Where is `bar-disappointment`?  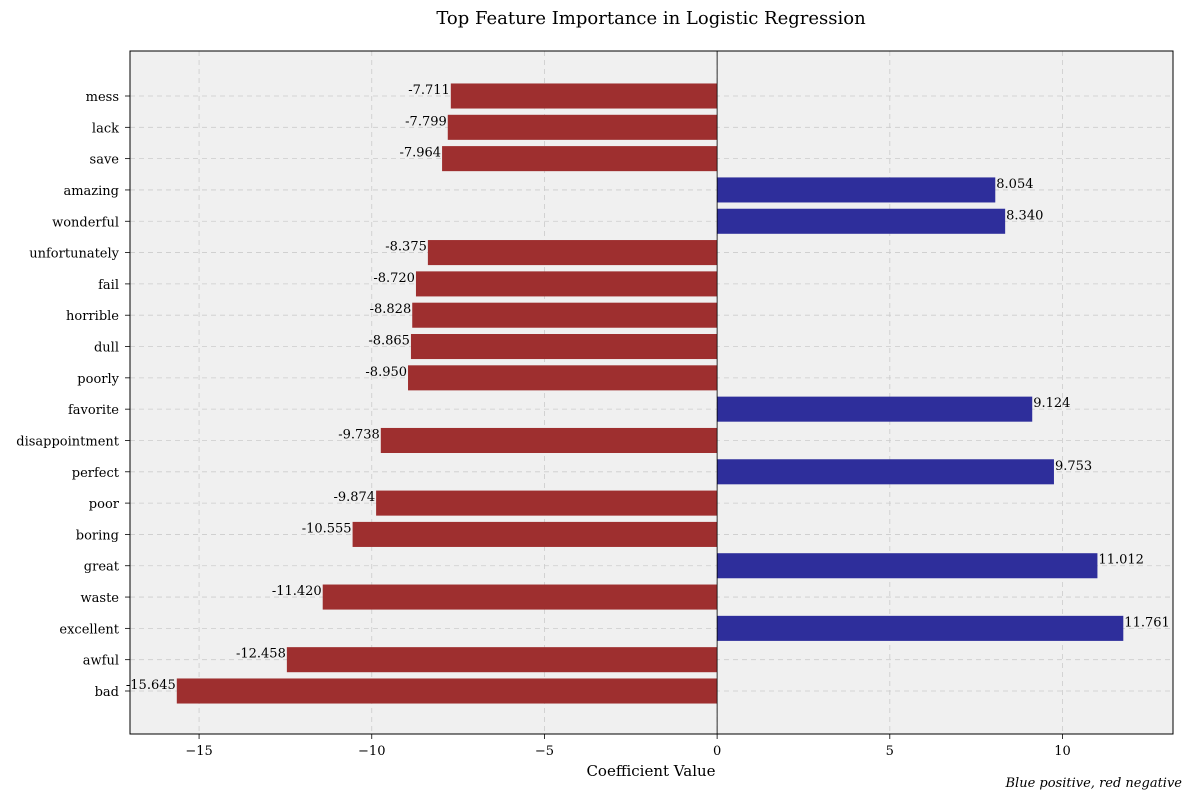 bar-disappointment is located at coordinates (549, 440).